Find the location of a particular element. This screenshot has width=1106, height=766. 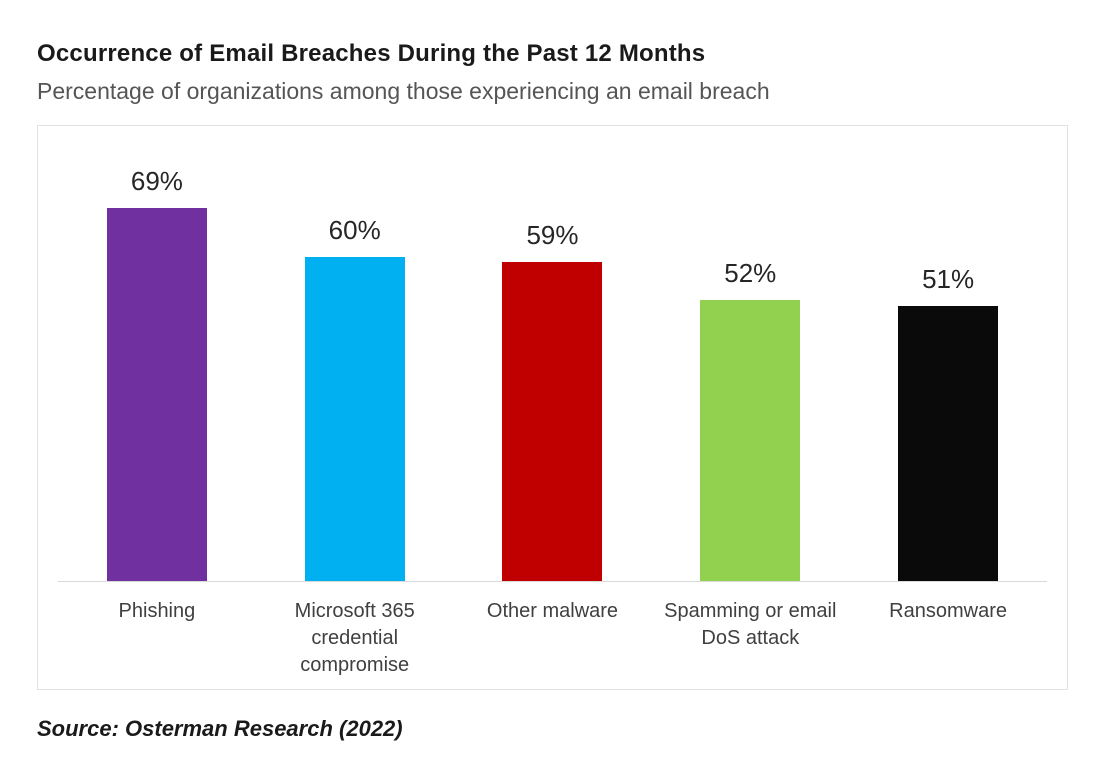

bar-group: 52% is located at coordinates (750, 353).